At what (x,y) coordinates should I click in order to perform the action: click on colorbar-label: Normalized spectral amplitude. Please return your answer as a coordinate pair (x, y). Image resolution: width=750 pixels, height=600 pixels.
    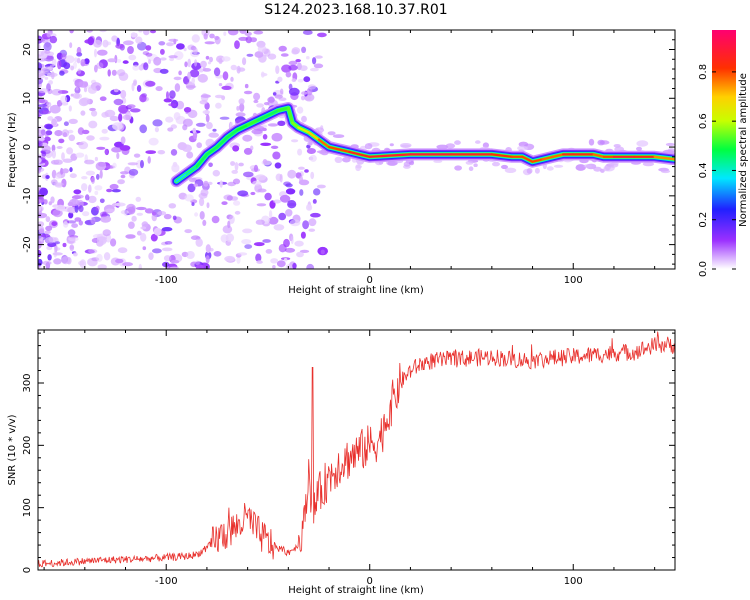
    Looking at the image, I should click on (743, 150).